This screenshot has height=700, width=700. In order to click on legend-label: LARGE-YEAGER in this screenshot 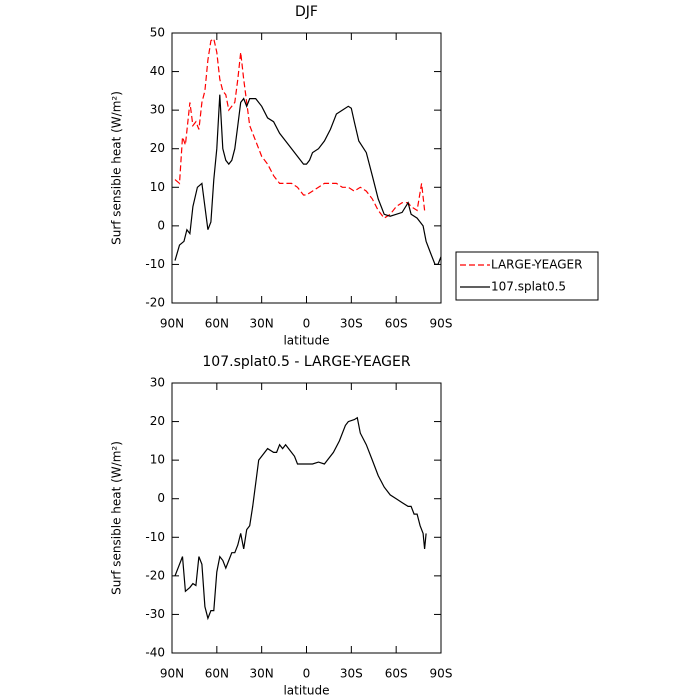, I will do `click(536, 265)`.